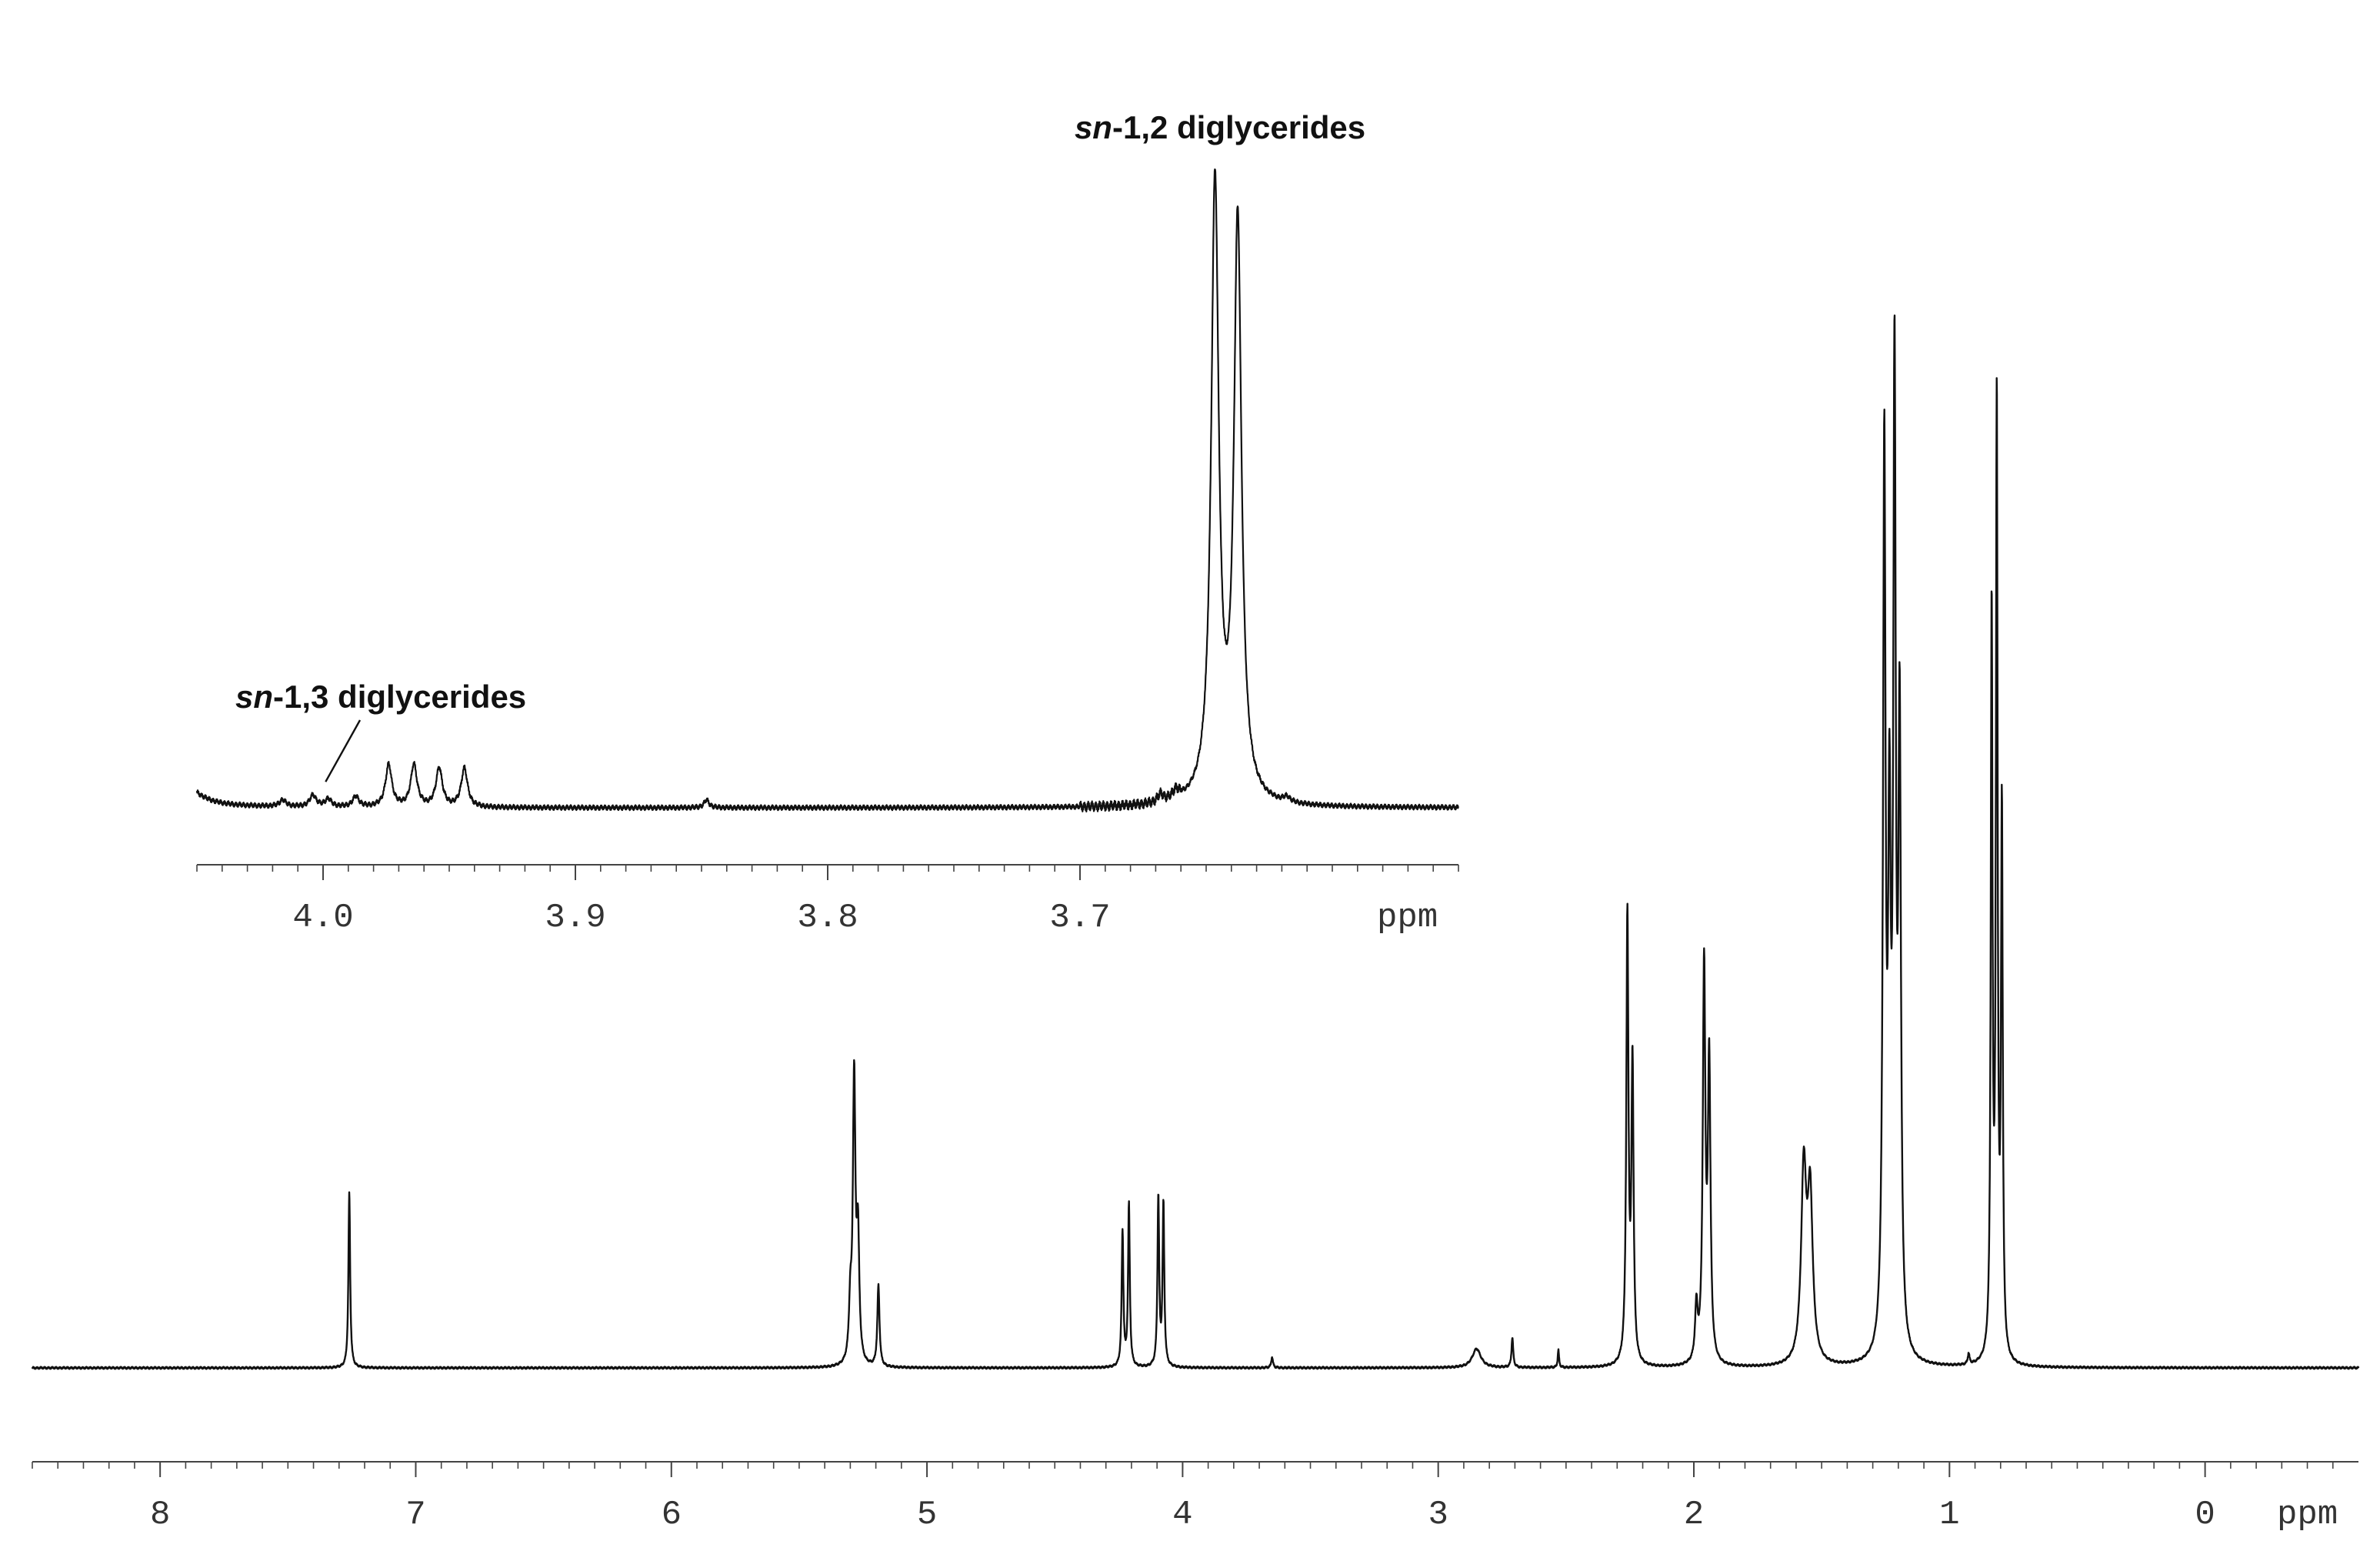 The height and width of the screenshot is (1551, 2380). Describe the element at coordinates (1438, 1515) in the screenshot. I see `main-tick-label: 3` at that location.